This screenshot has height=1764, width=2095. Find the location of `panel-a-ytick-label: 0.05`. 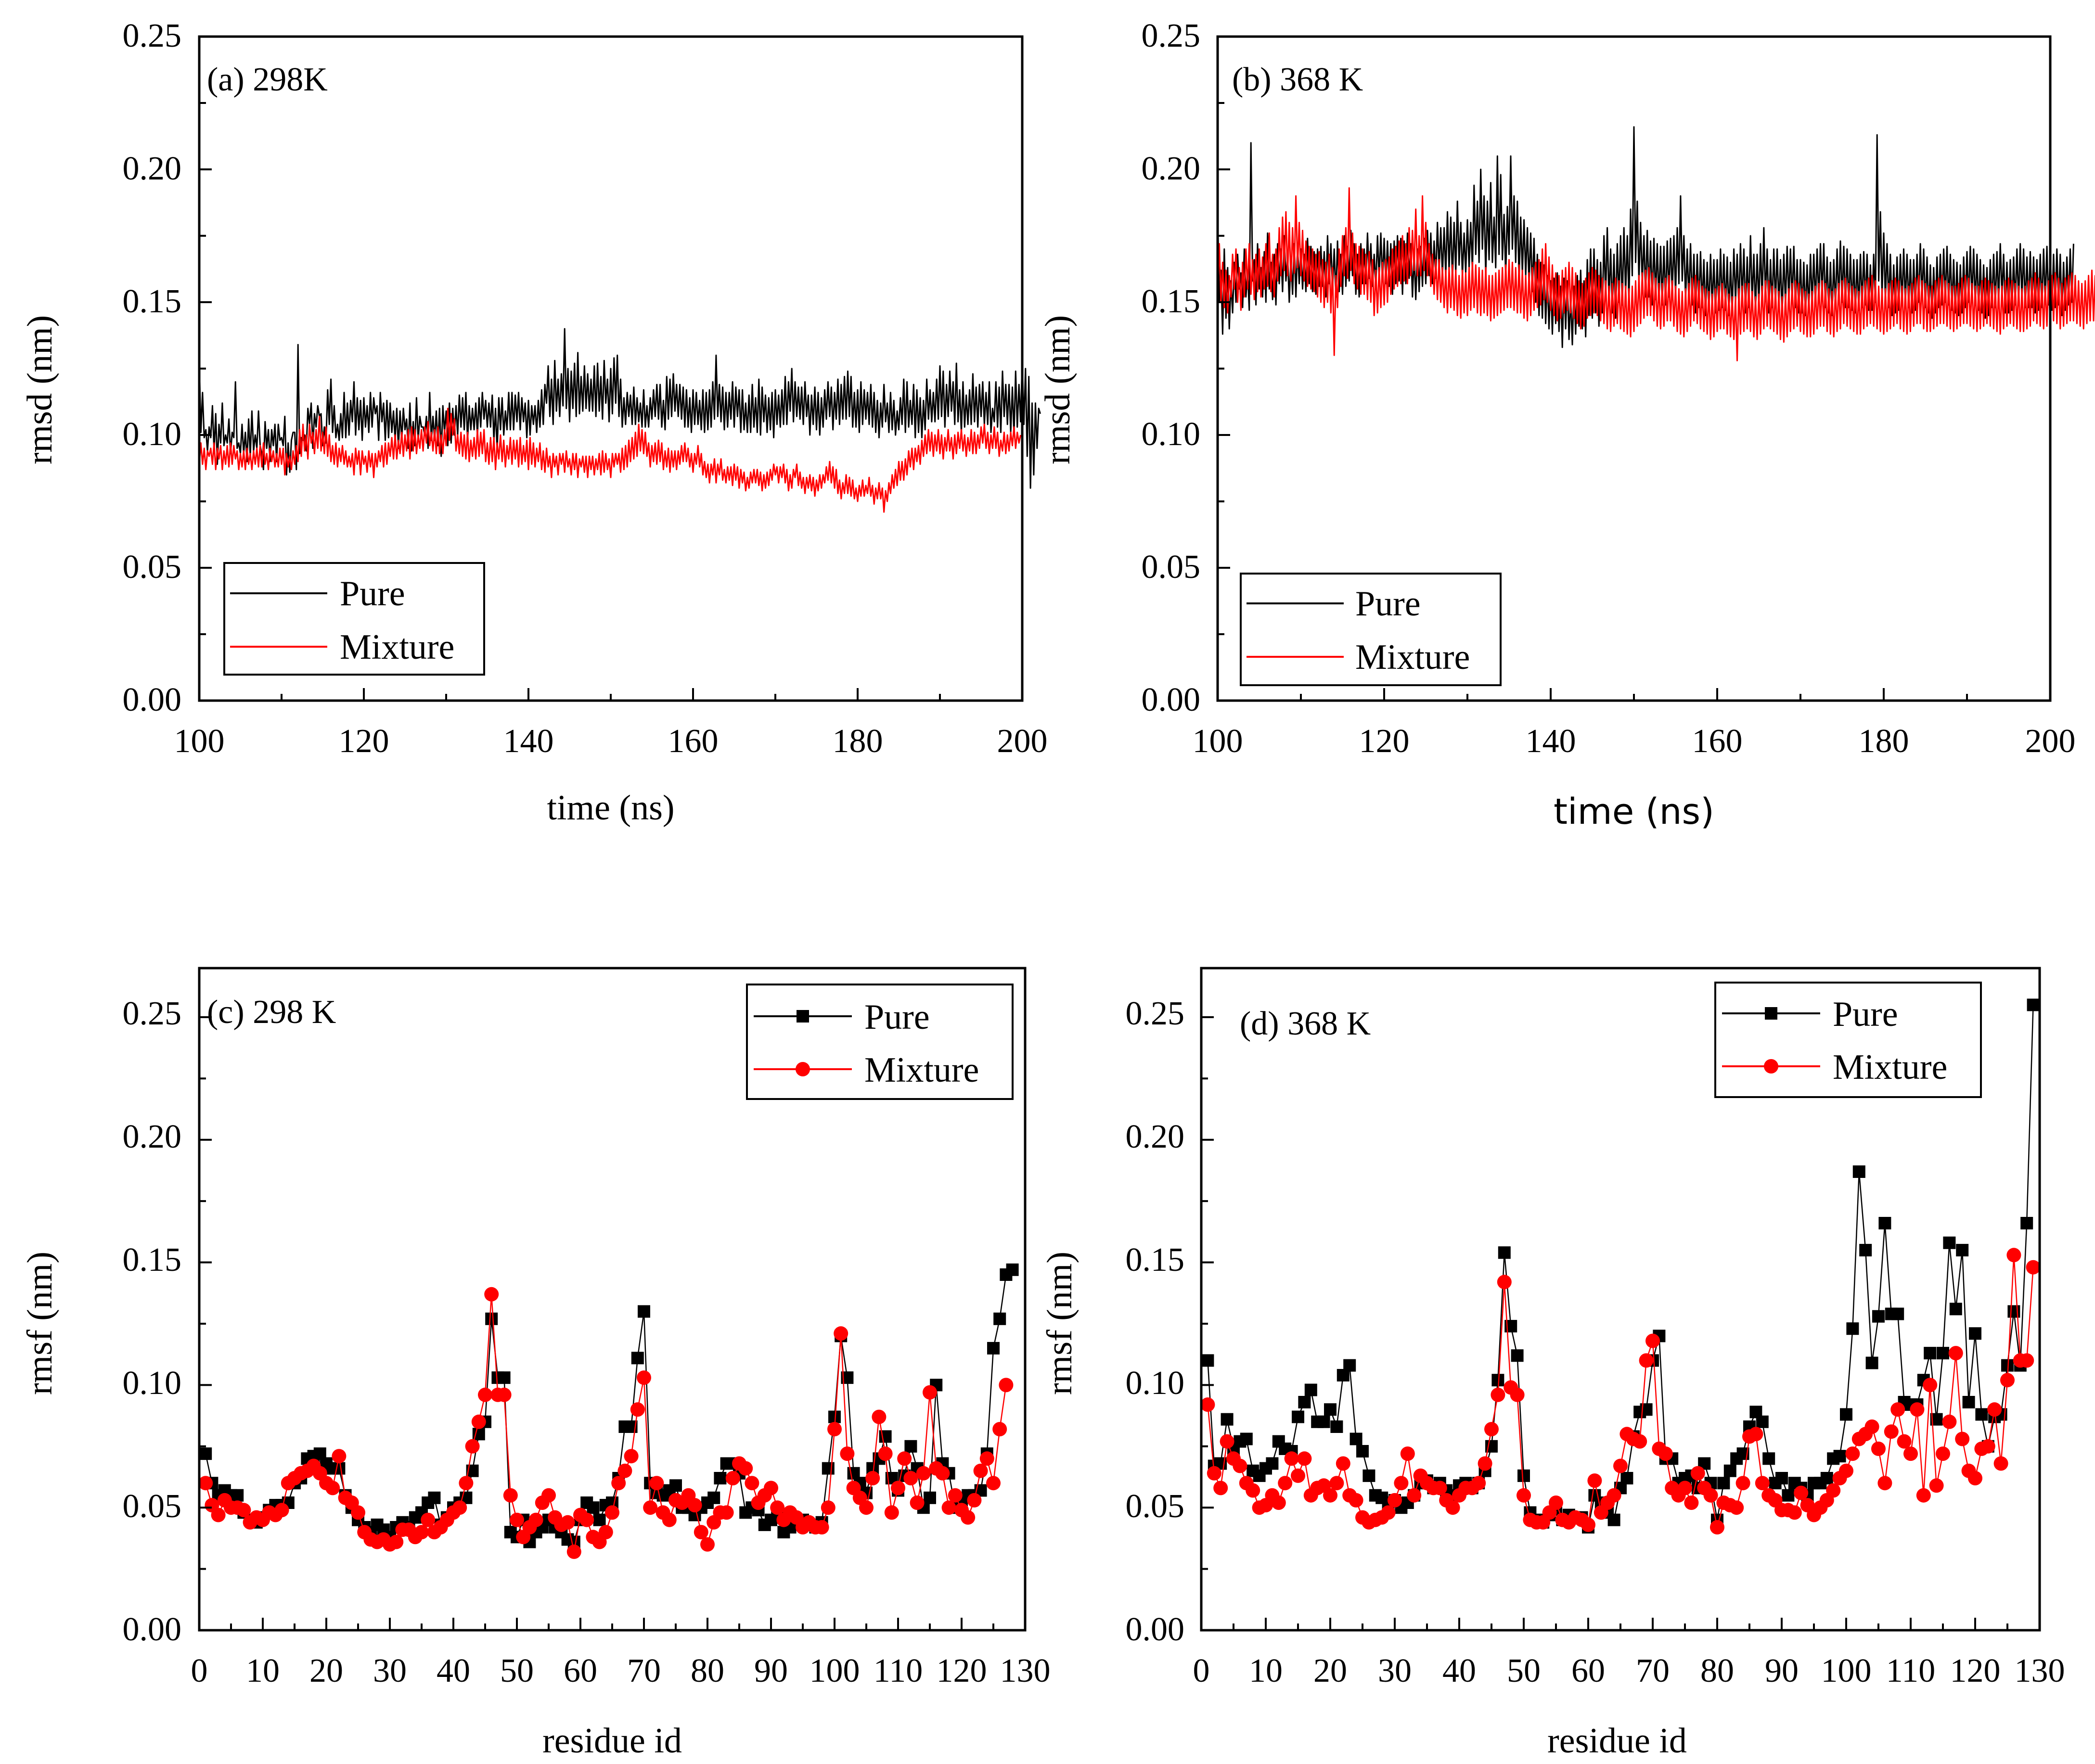

panel-a-ytick-label: 0.05 is located at coordinates (152, 567).